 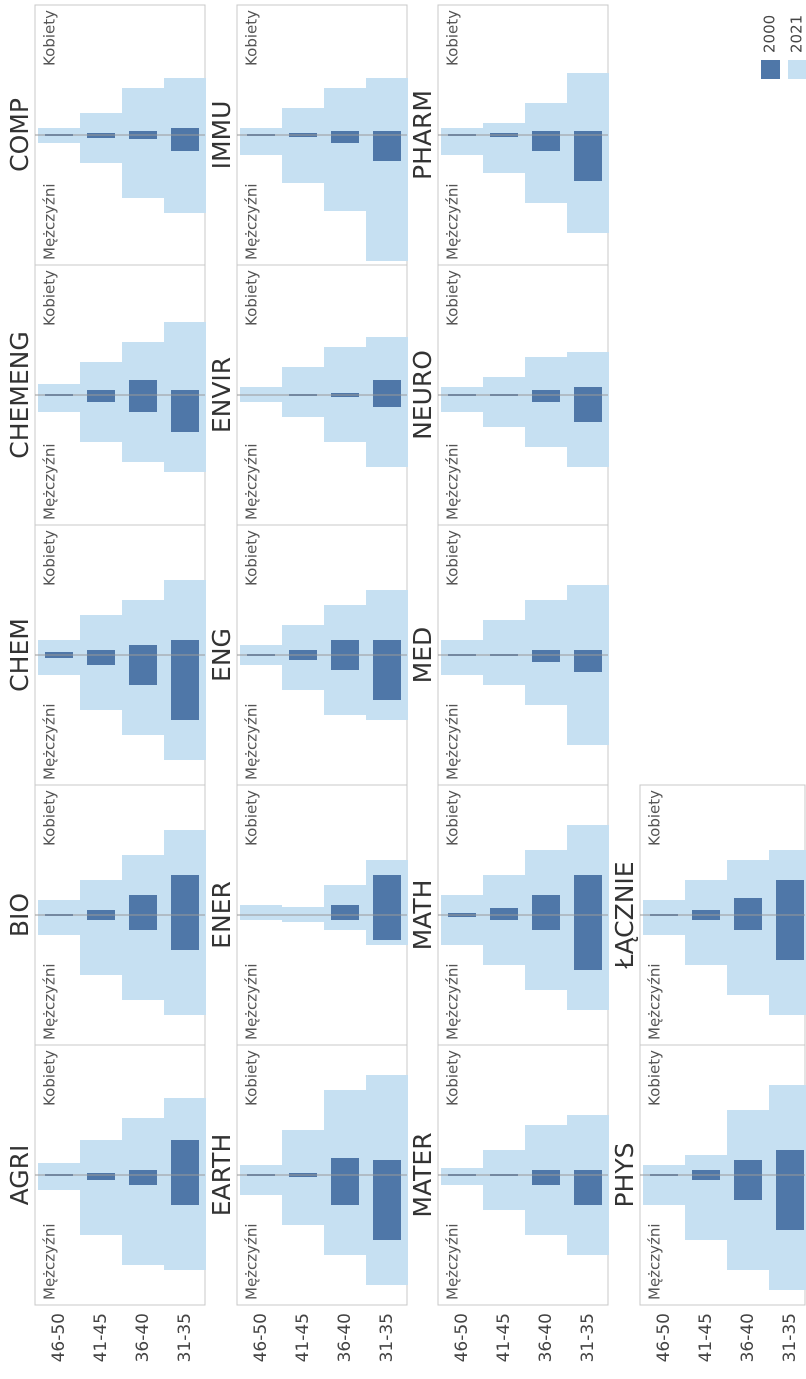 What do you see at coordinates (624, 915) in the screenshot?
I see `panel-title: ŁĄCZNIE` at bounding box center [624, 915].